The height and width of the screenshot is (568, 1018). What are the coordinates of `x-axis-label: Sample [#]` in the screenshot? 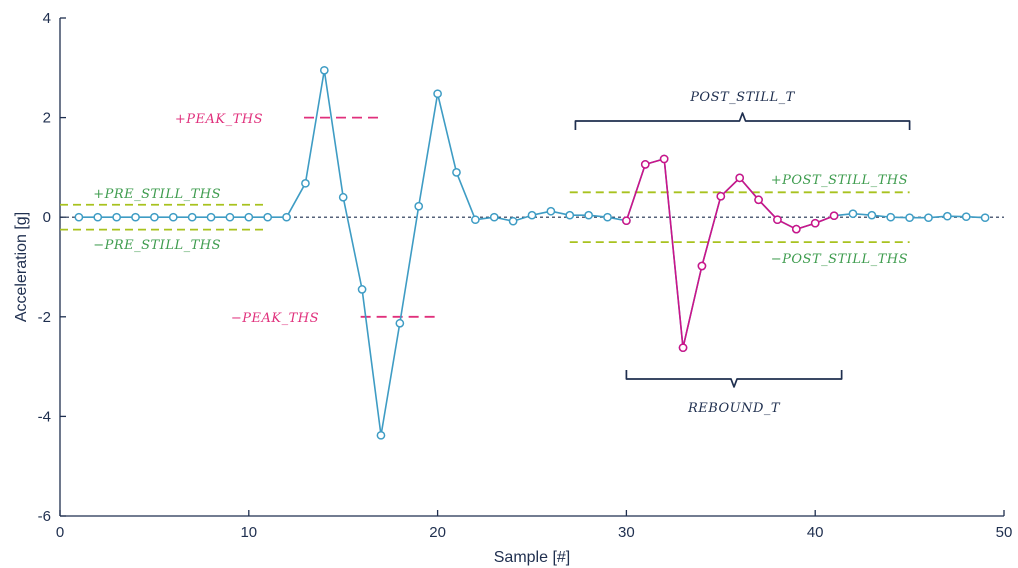 It's located at (532, 557).